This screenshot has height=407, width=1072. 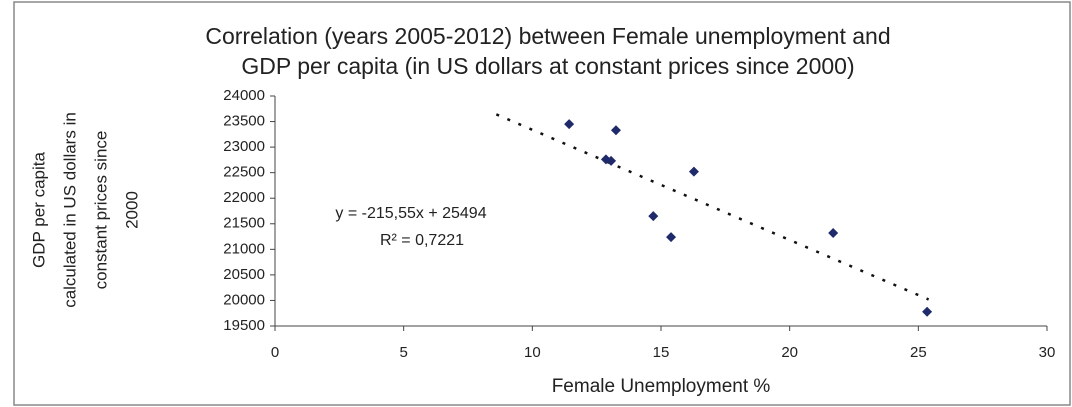 I want to click on y-axis-label: calculated in US dollars in, so click(x=69, y=210).